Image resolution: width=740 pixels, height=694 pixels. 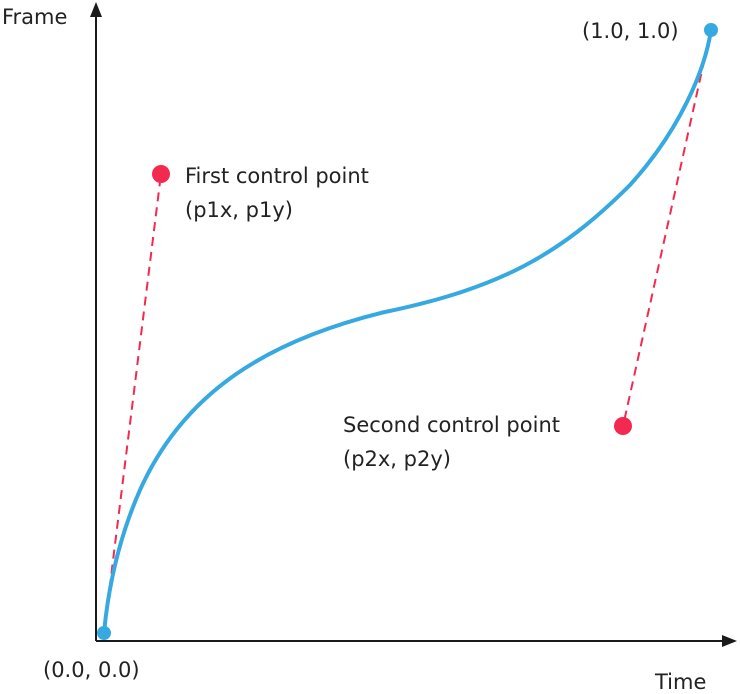 What do you see at coordinates (277, 176) in the screenshot?
I see `first-control-point-title: First control point` at bounding box center [277, 176].